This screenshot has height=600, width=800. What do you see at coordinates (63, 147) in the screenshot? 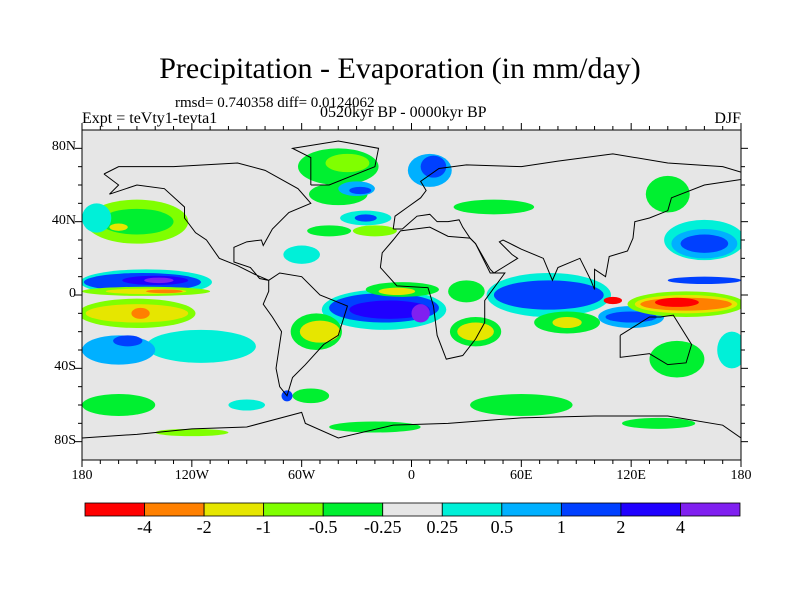
I see `lat-tick-label: 80N` at bounding box center [63, 147].